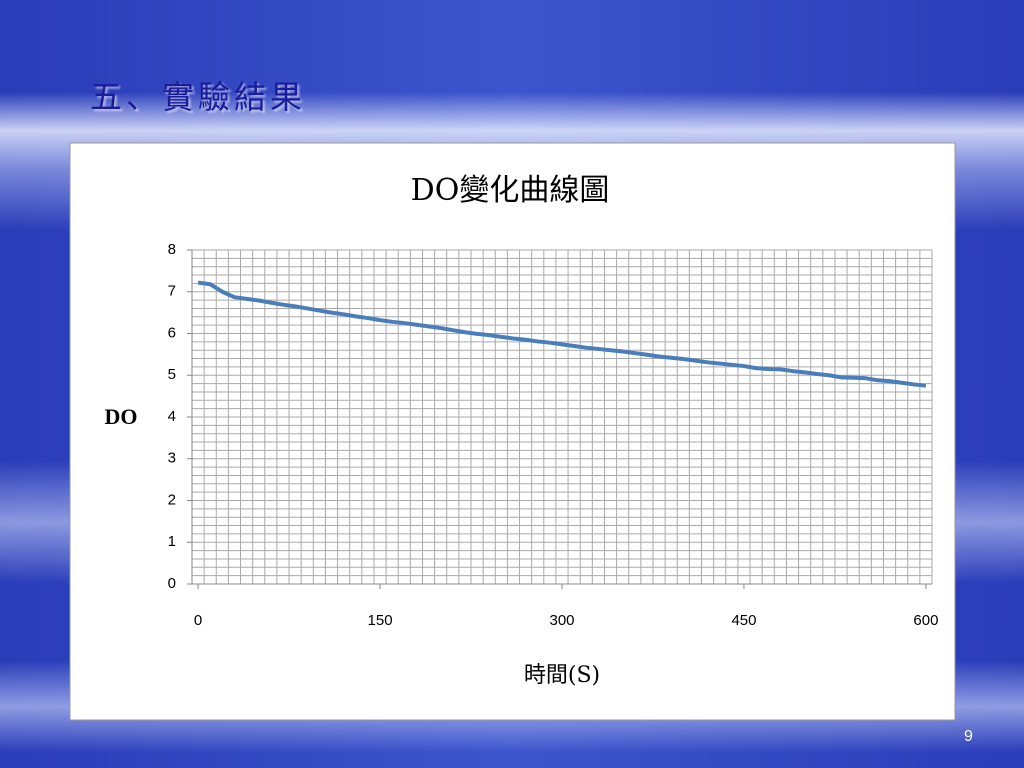 Image resolution: width=1024 pixels, height=768 pixels. I want to click on y-tick-label: 5, so click(172, 374).